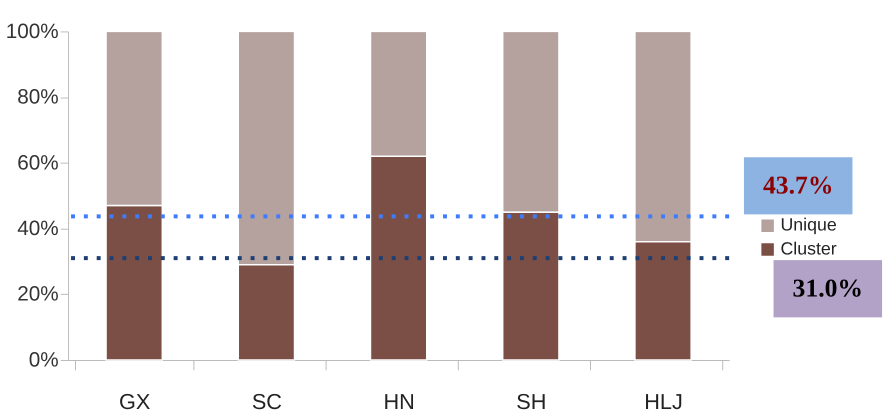 The height and width of the screenshot is (419, 887). What do you see at coordinates (828, 288) in the screenshot?
I see `ref-line-label: 31.0%` at bounding box center [828, 288].